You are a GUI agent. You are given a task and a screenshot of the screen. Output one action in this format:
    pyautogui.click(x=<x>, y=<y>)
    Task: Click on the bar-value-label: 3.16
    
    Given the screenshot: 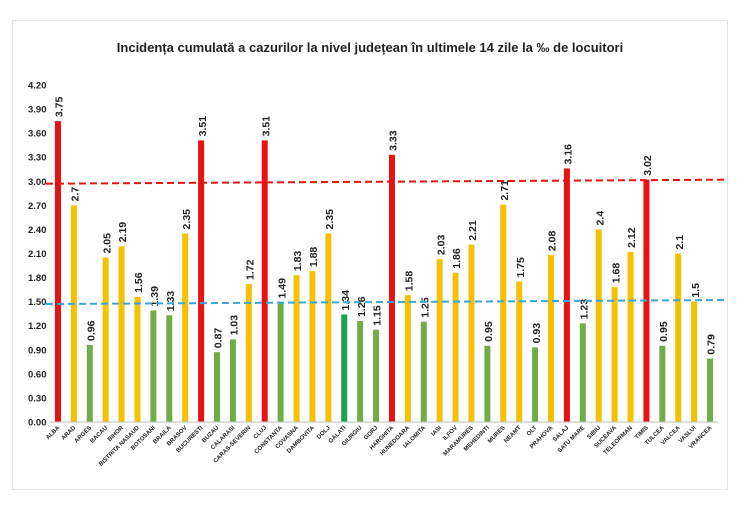 What is the action you would take?
    pyautogui.click(x=569, y=154)
    